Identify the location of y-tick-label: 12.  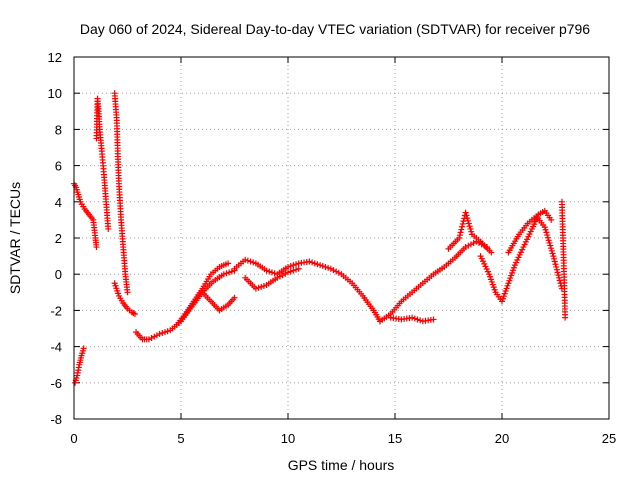
(55, 57).